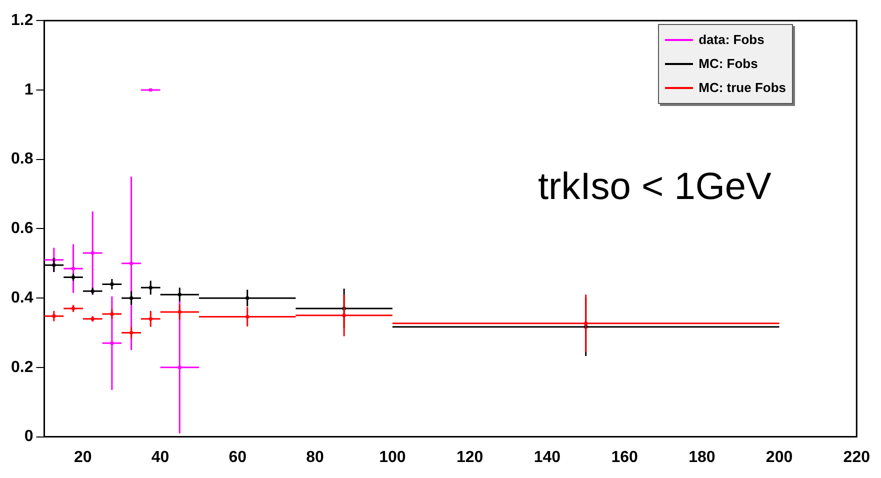  I want to click on x-tick-label: 120, so click(470, 457).